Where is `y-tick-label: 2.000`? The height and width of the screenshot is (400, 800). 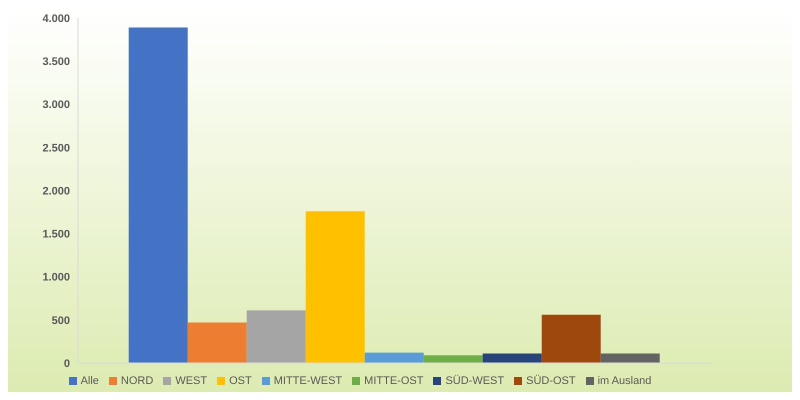 y-tick-label: 2.000 is located at coordinates (56, 191).